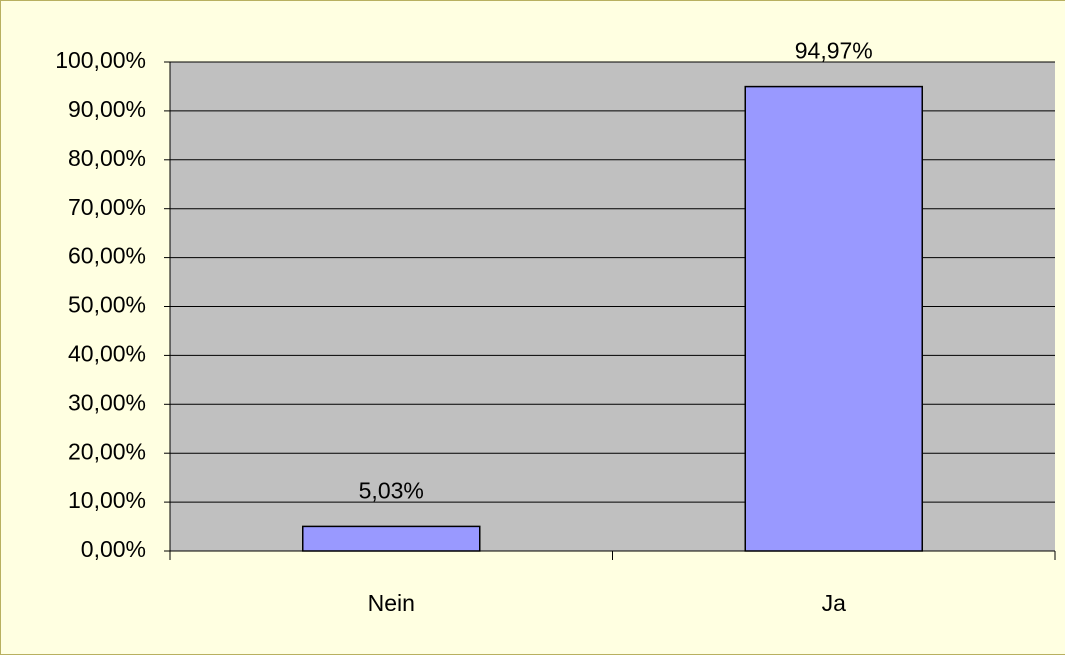 This screenshot has height=655, width=1065. I want to click on x-tick-label: Nein, so click(391, 603).